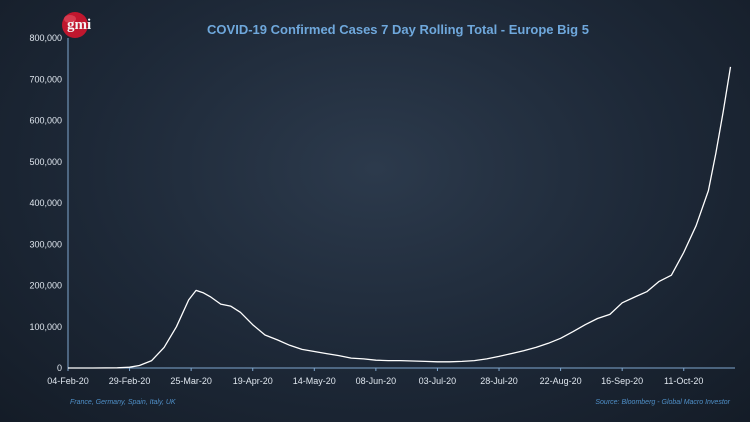 This screenshot has height=422, width=750. What do you see at coordinates (130, 381) in the screenshot?
I see `x-tick-label: 29-Feb-20` at bounding box center [130, 381].